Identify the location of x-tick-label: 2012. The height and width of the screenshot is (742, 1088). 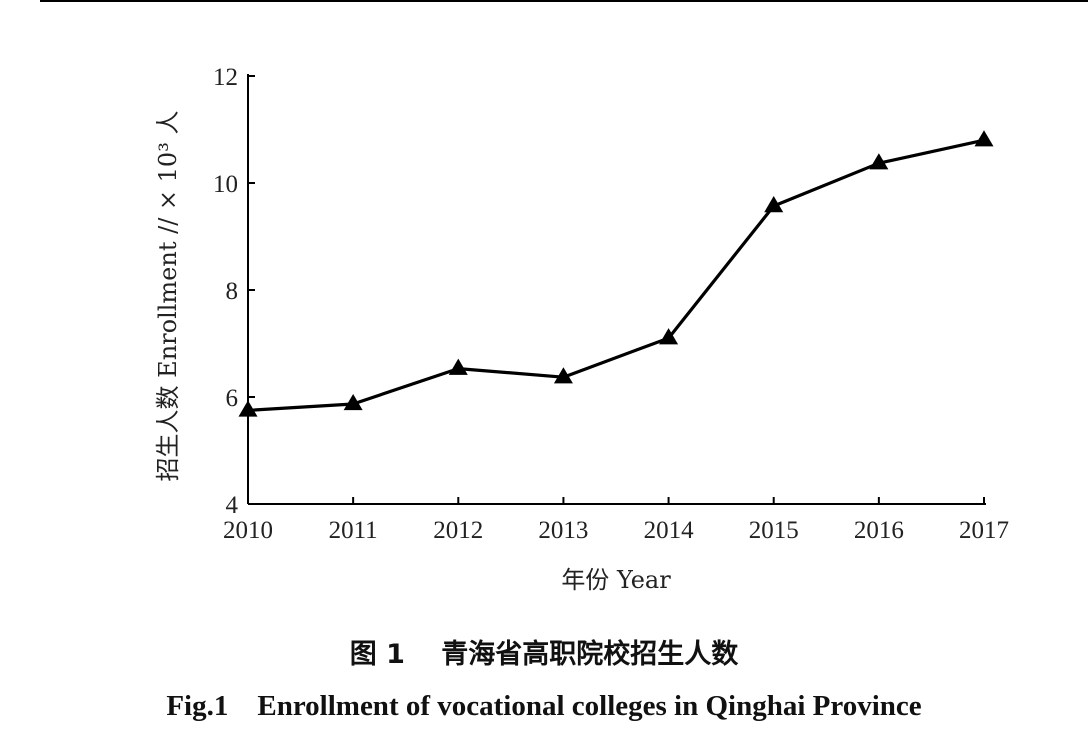
(458, 530).